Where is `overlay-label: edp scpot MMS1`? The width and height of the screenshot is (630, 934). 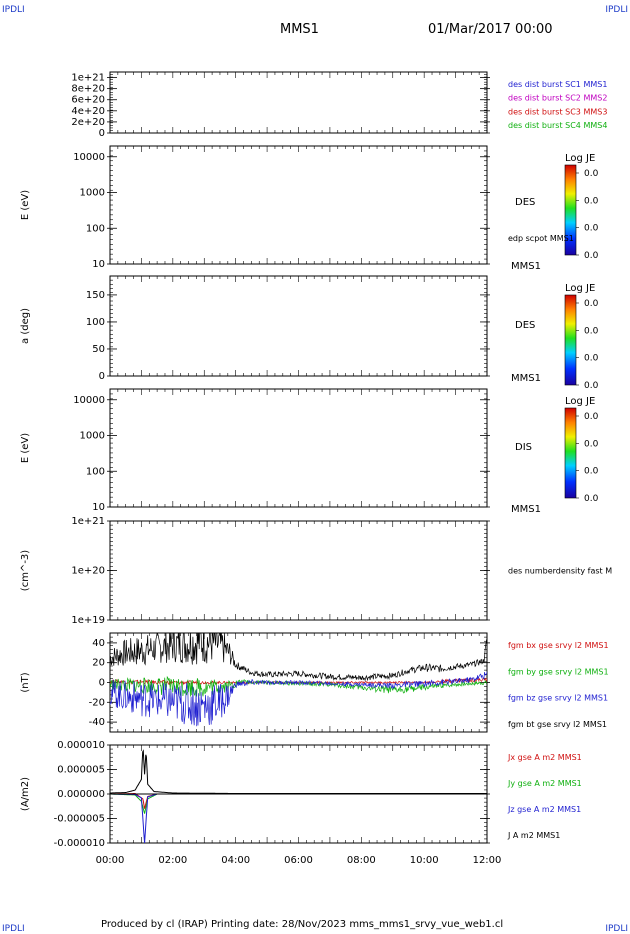
overlay-label: edp scpot MMS1 is located at coordinates (541, 238).